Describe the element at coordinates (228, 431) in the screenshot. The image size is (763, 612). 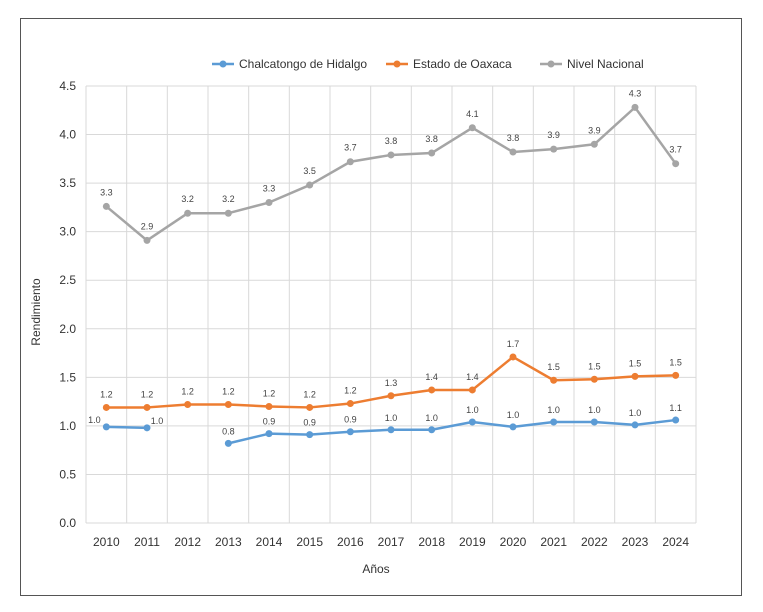
I see `data-label: 0.8` at that location.